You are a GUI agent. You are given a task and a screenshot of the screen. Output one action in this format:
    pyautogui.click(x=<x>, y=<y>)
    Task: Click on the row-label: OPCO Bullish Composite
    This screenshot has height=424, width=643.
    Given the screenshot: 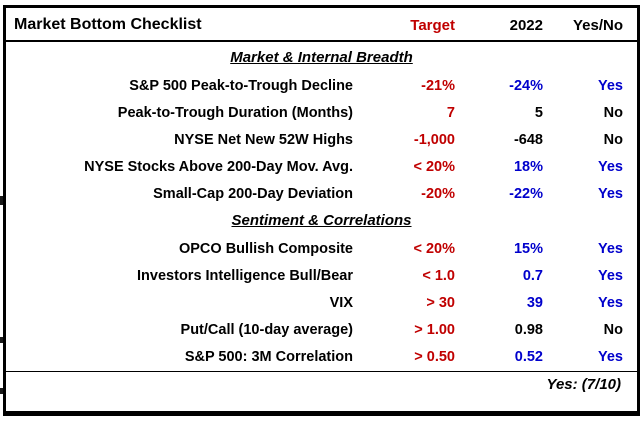 What is the action you would take?
    pyautogui.click(x=265, y=248)
    